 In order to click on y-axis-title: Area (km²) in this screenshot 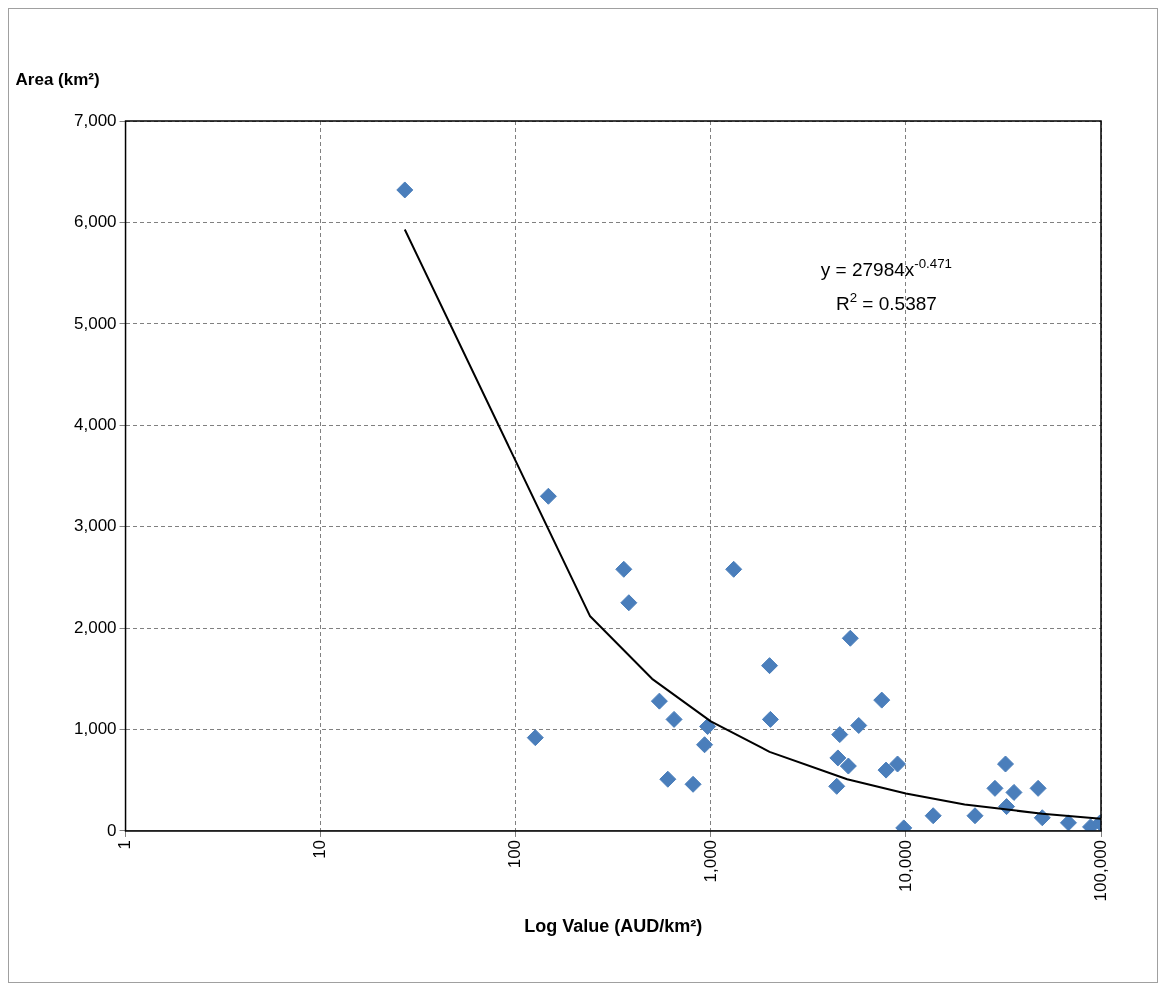, I will do `click(57, 79)`.